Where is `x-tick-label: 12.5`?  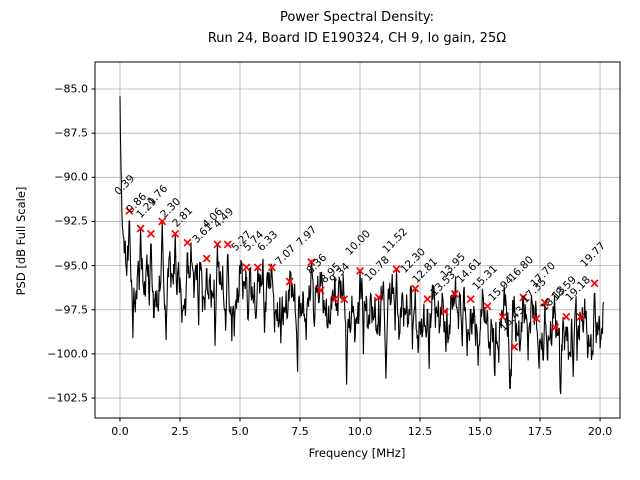 x-tick-label: 12.5 is located at coordinates (420, 431).